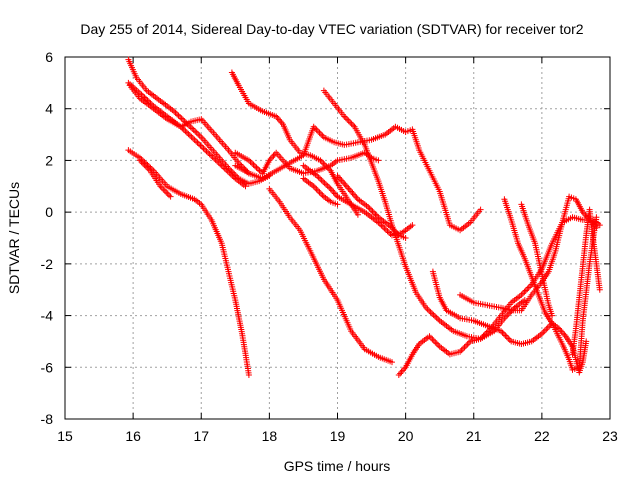 The image size is (640, 480). Describe the element at coordinates (542, 436) in the screenshot. I see `x-tick-label: 22` at that location.